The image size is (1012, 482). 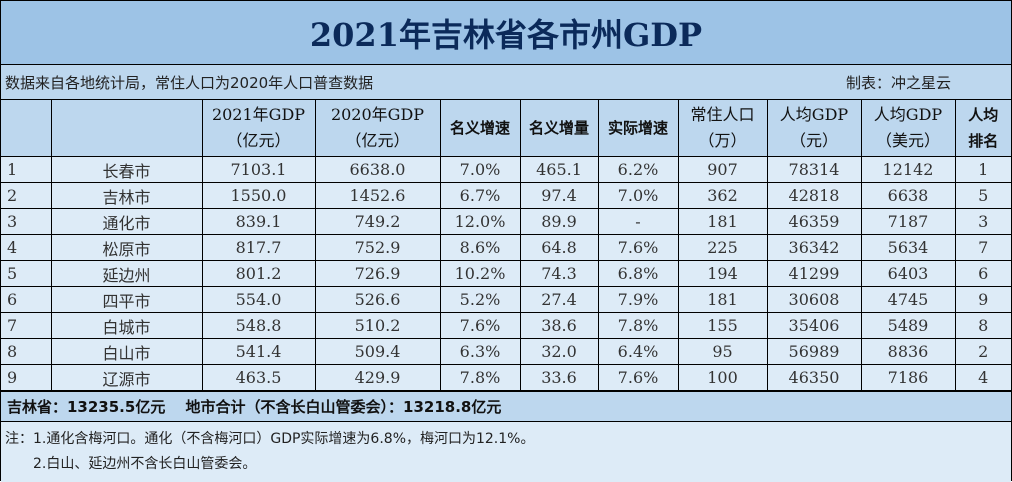 What do you see at coordinates (638, 351) in the screenshot?
I see `table-cell: 6.4%` at bounding box center [638, 351].